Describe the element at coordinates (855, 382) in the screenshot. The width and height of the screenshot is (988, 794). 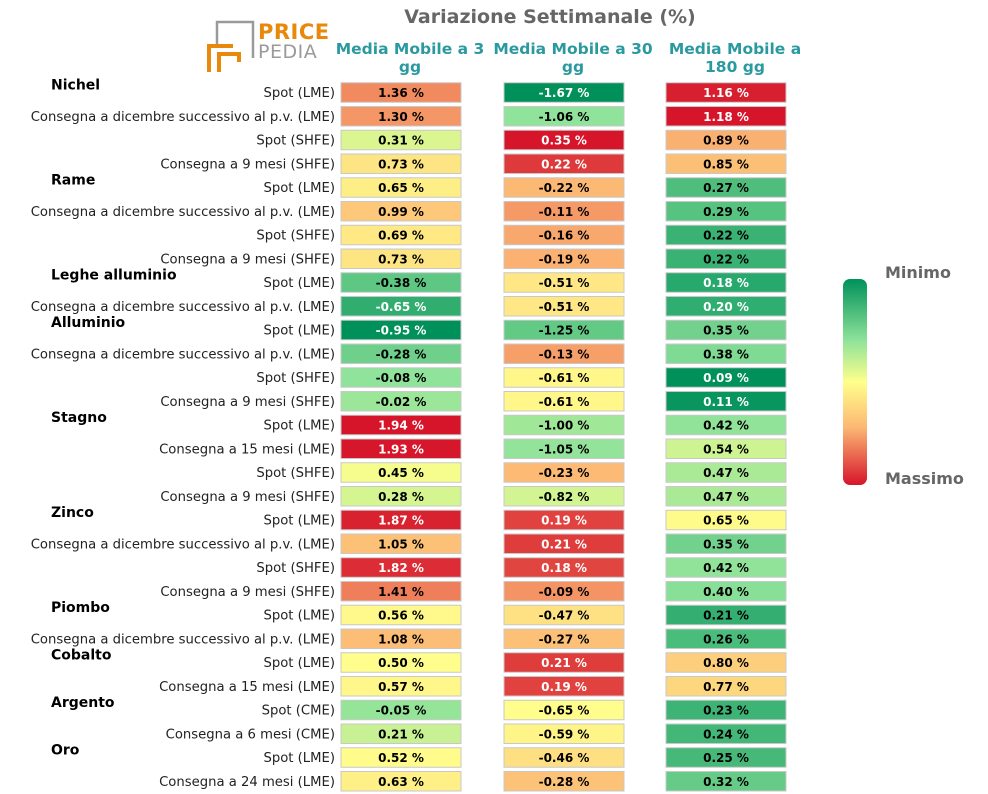
I see `color-scale-bar` at that location.